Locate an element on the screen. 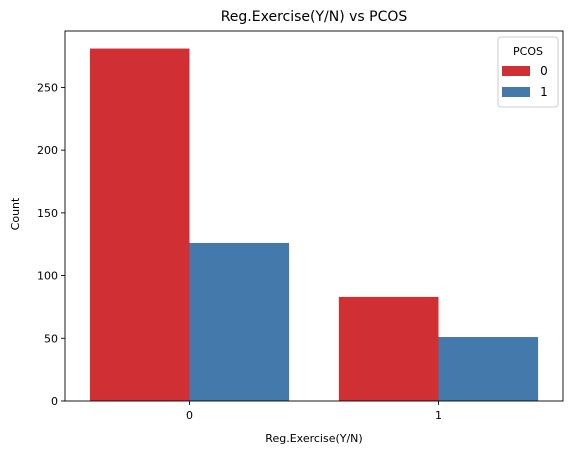  y-axis-label: Count is located at coordinates (15, 213).